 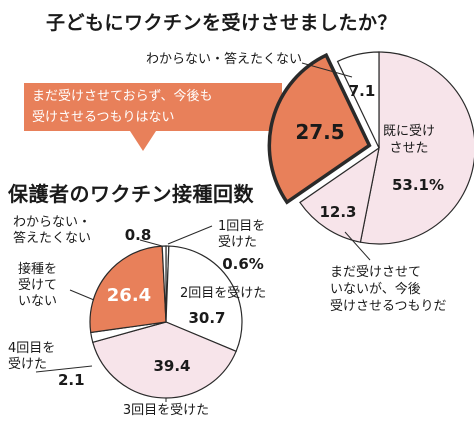 What do you see at coordinates (362, 91) in the screenshot?
I see `pie1-value: 7.1` at bounding box center [362, 91].